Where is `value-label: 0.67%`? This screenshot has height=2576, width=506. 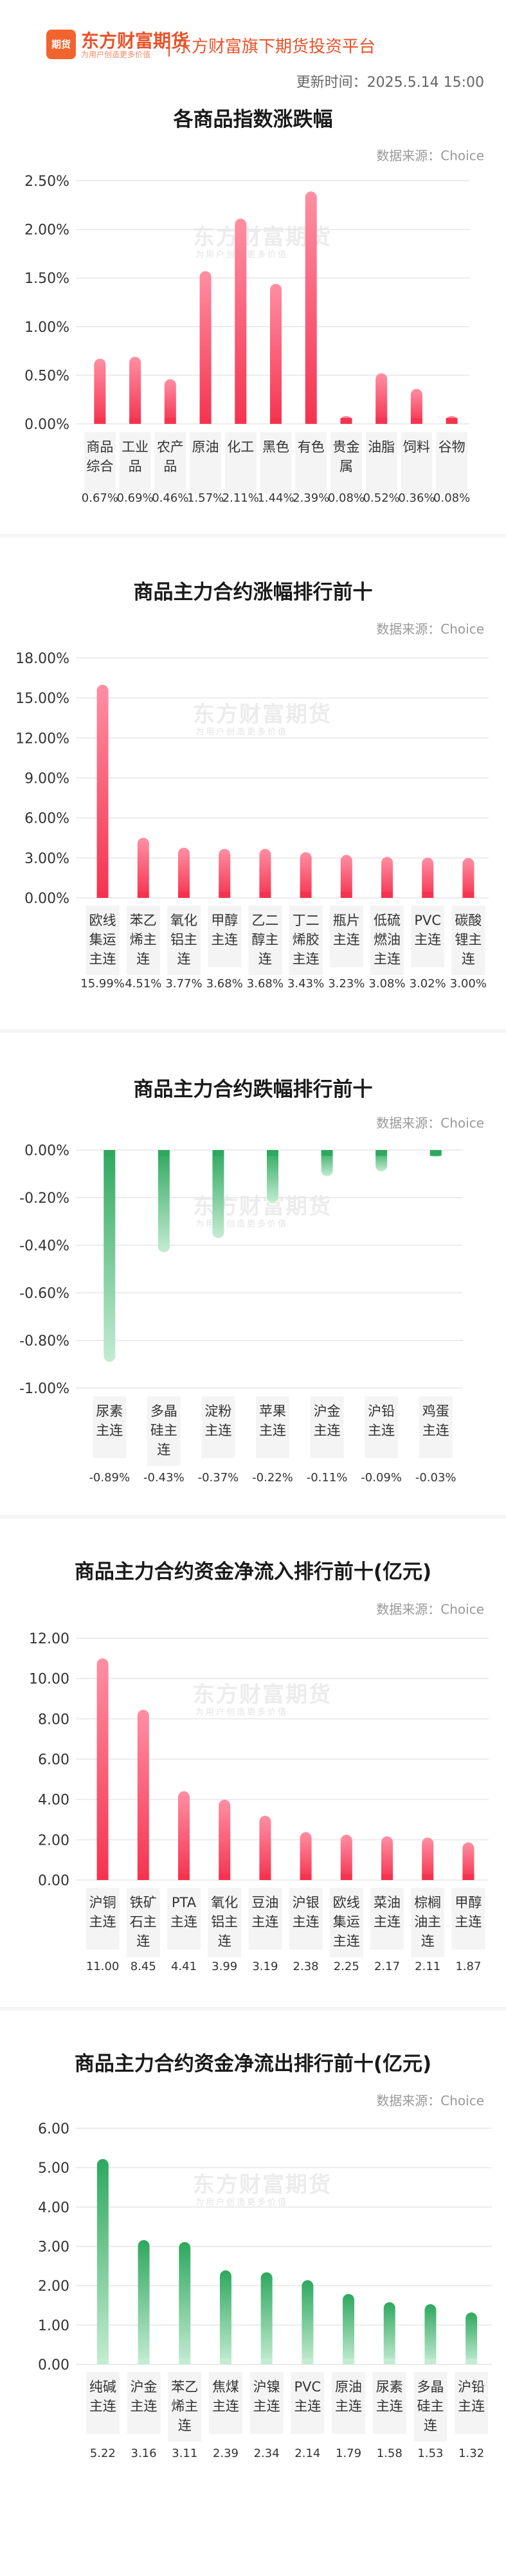
value-label: 0.67% is located at coordinates (100, 498).